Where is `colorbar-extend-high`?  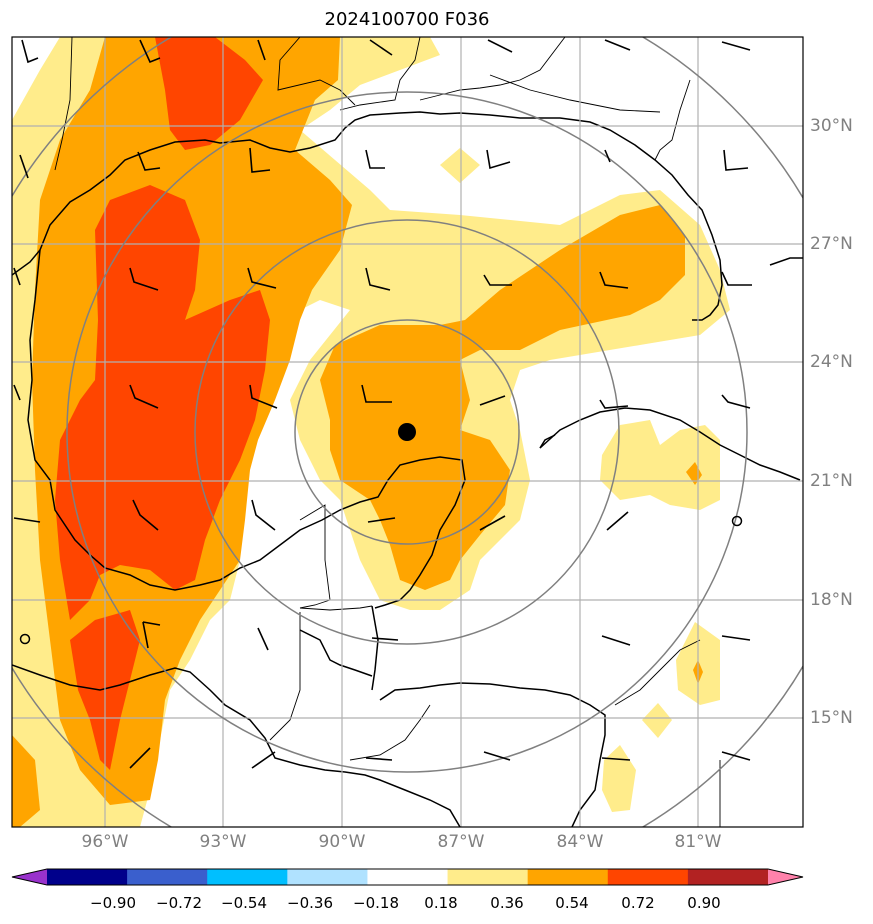
colorbar-extend-high is located at coordinates (785, 877).